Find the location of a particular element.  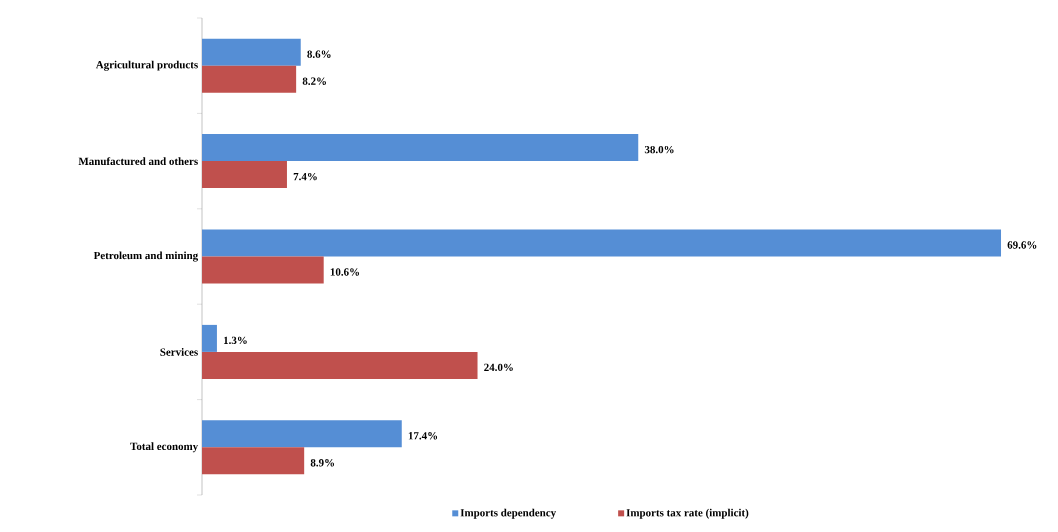

legend-label: Imports tax rate (implicit) is located at coordinates (687, 513).